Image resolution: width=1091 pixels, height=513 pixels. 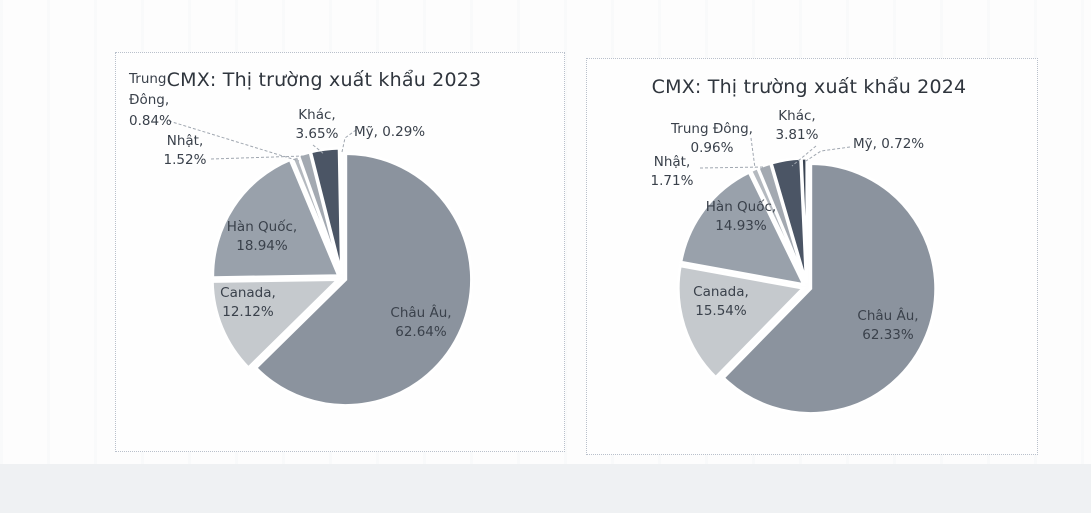 What do you see at coordinates (888, 325) in the screenshot?
I see `label-chau-au: Châu Âu, 62.33%` at bounding box center [888, 325].